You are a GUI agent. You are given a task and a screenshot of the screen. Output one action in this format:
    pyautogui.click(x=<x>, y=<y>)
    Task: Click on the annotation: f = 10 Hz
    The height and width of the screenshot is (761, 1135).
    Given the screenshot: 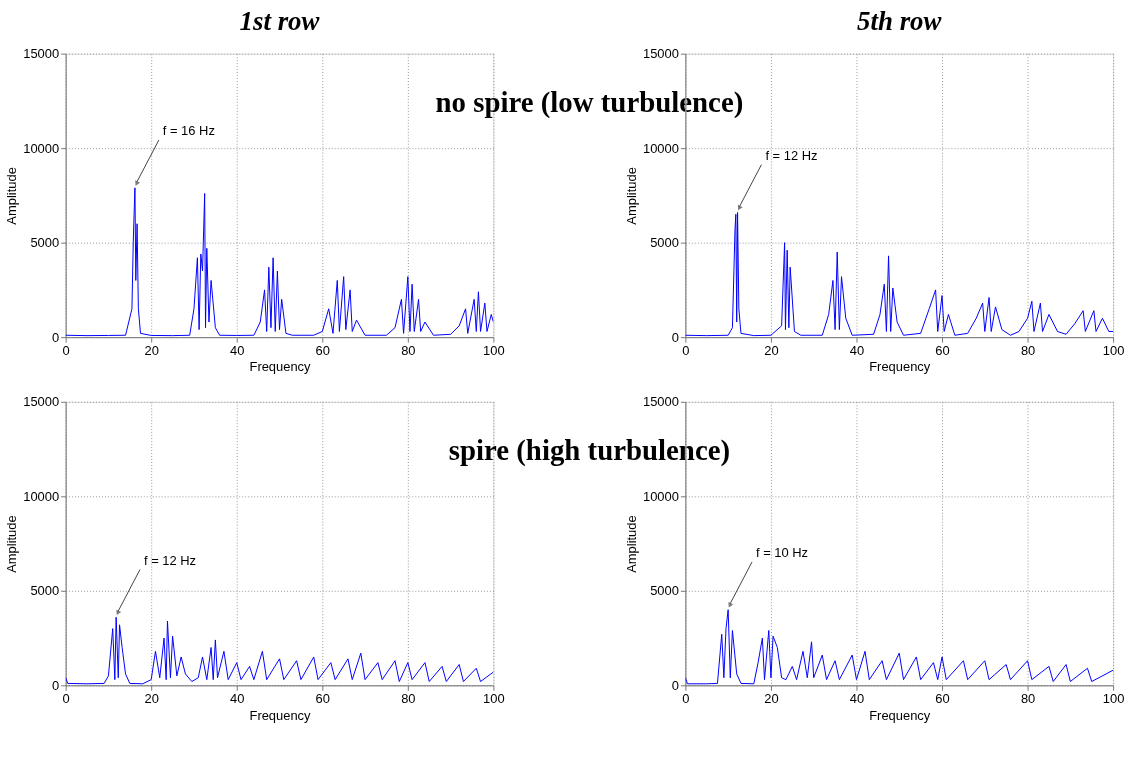 What is the action you would take?
    pyautogui.click(x=782, y=552)
    